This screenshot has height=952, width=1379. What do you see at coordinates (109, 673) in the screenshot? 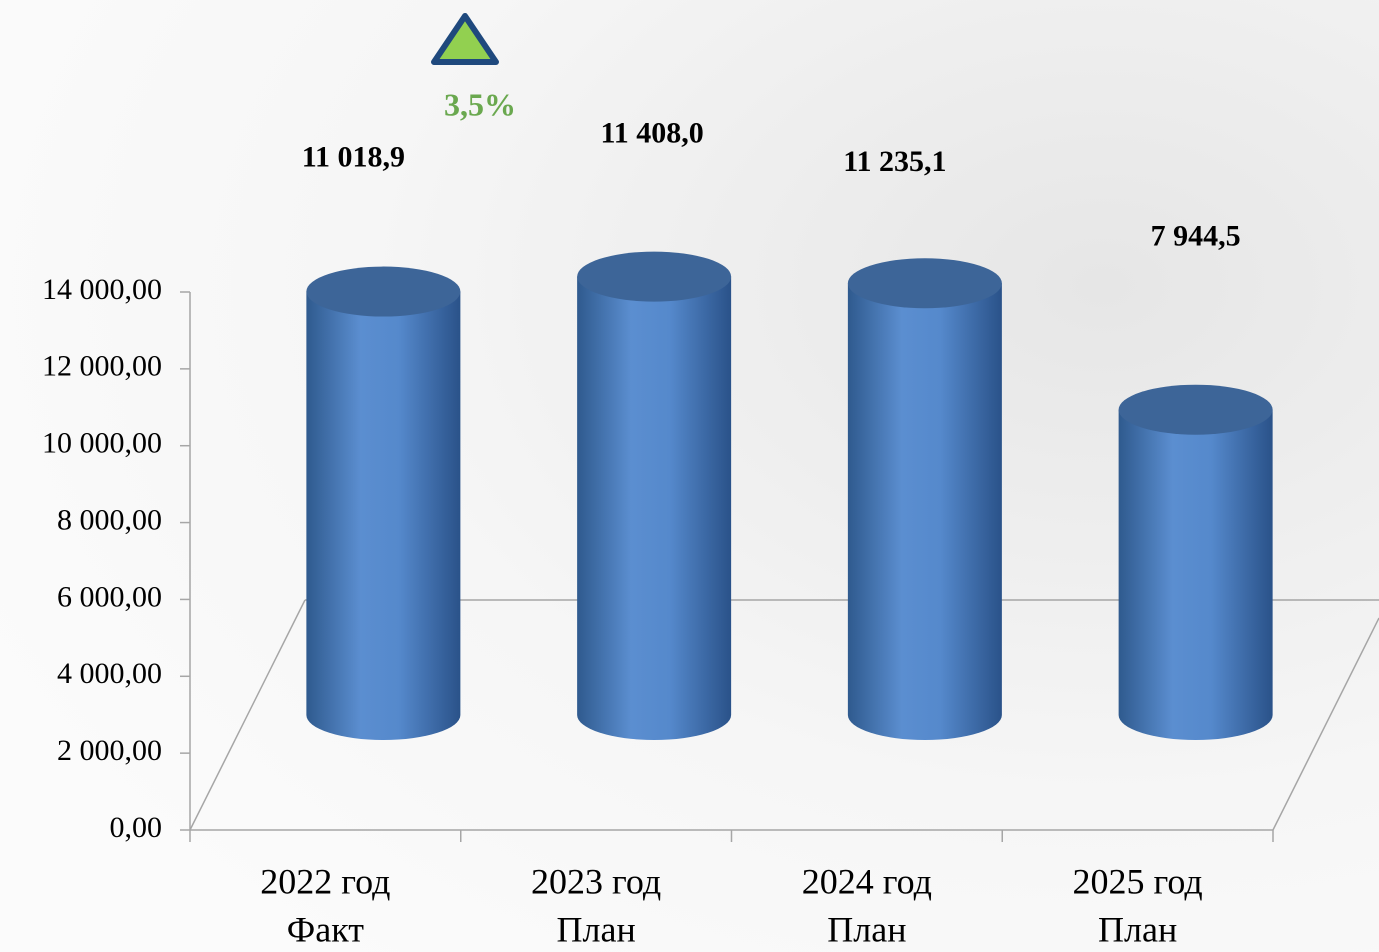
I see `y-tick-label: 4 000,00` at bounding box center [109, 673].